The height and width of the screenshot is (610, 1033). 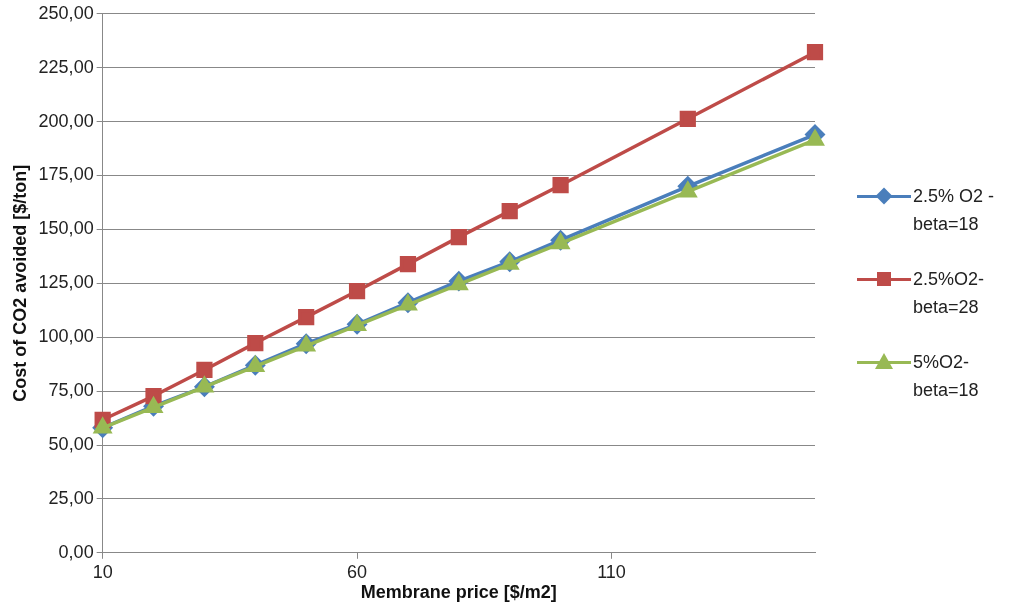 I want to click on y-tick-label: 75,00, so click(x=71, y=390).